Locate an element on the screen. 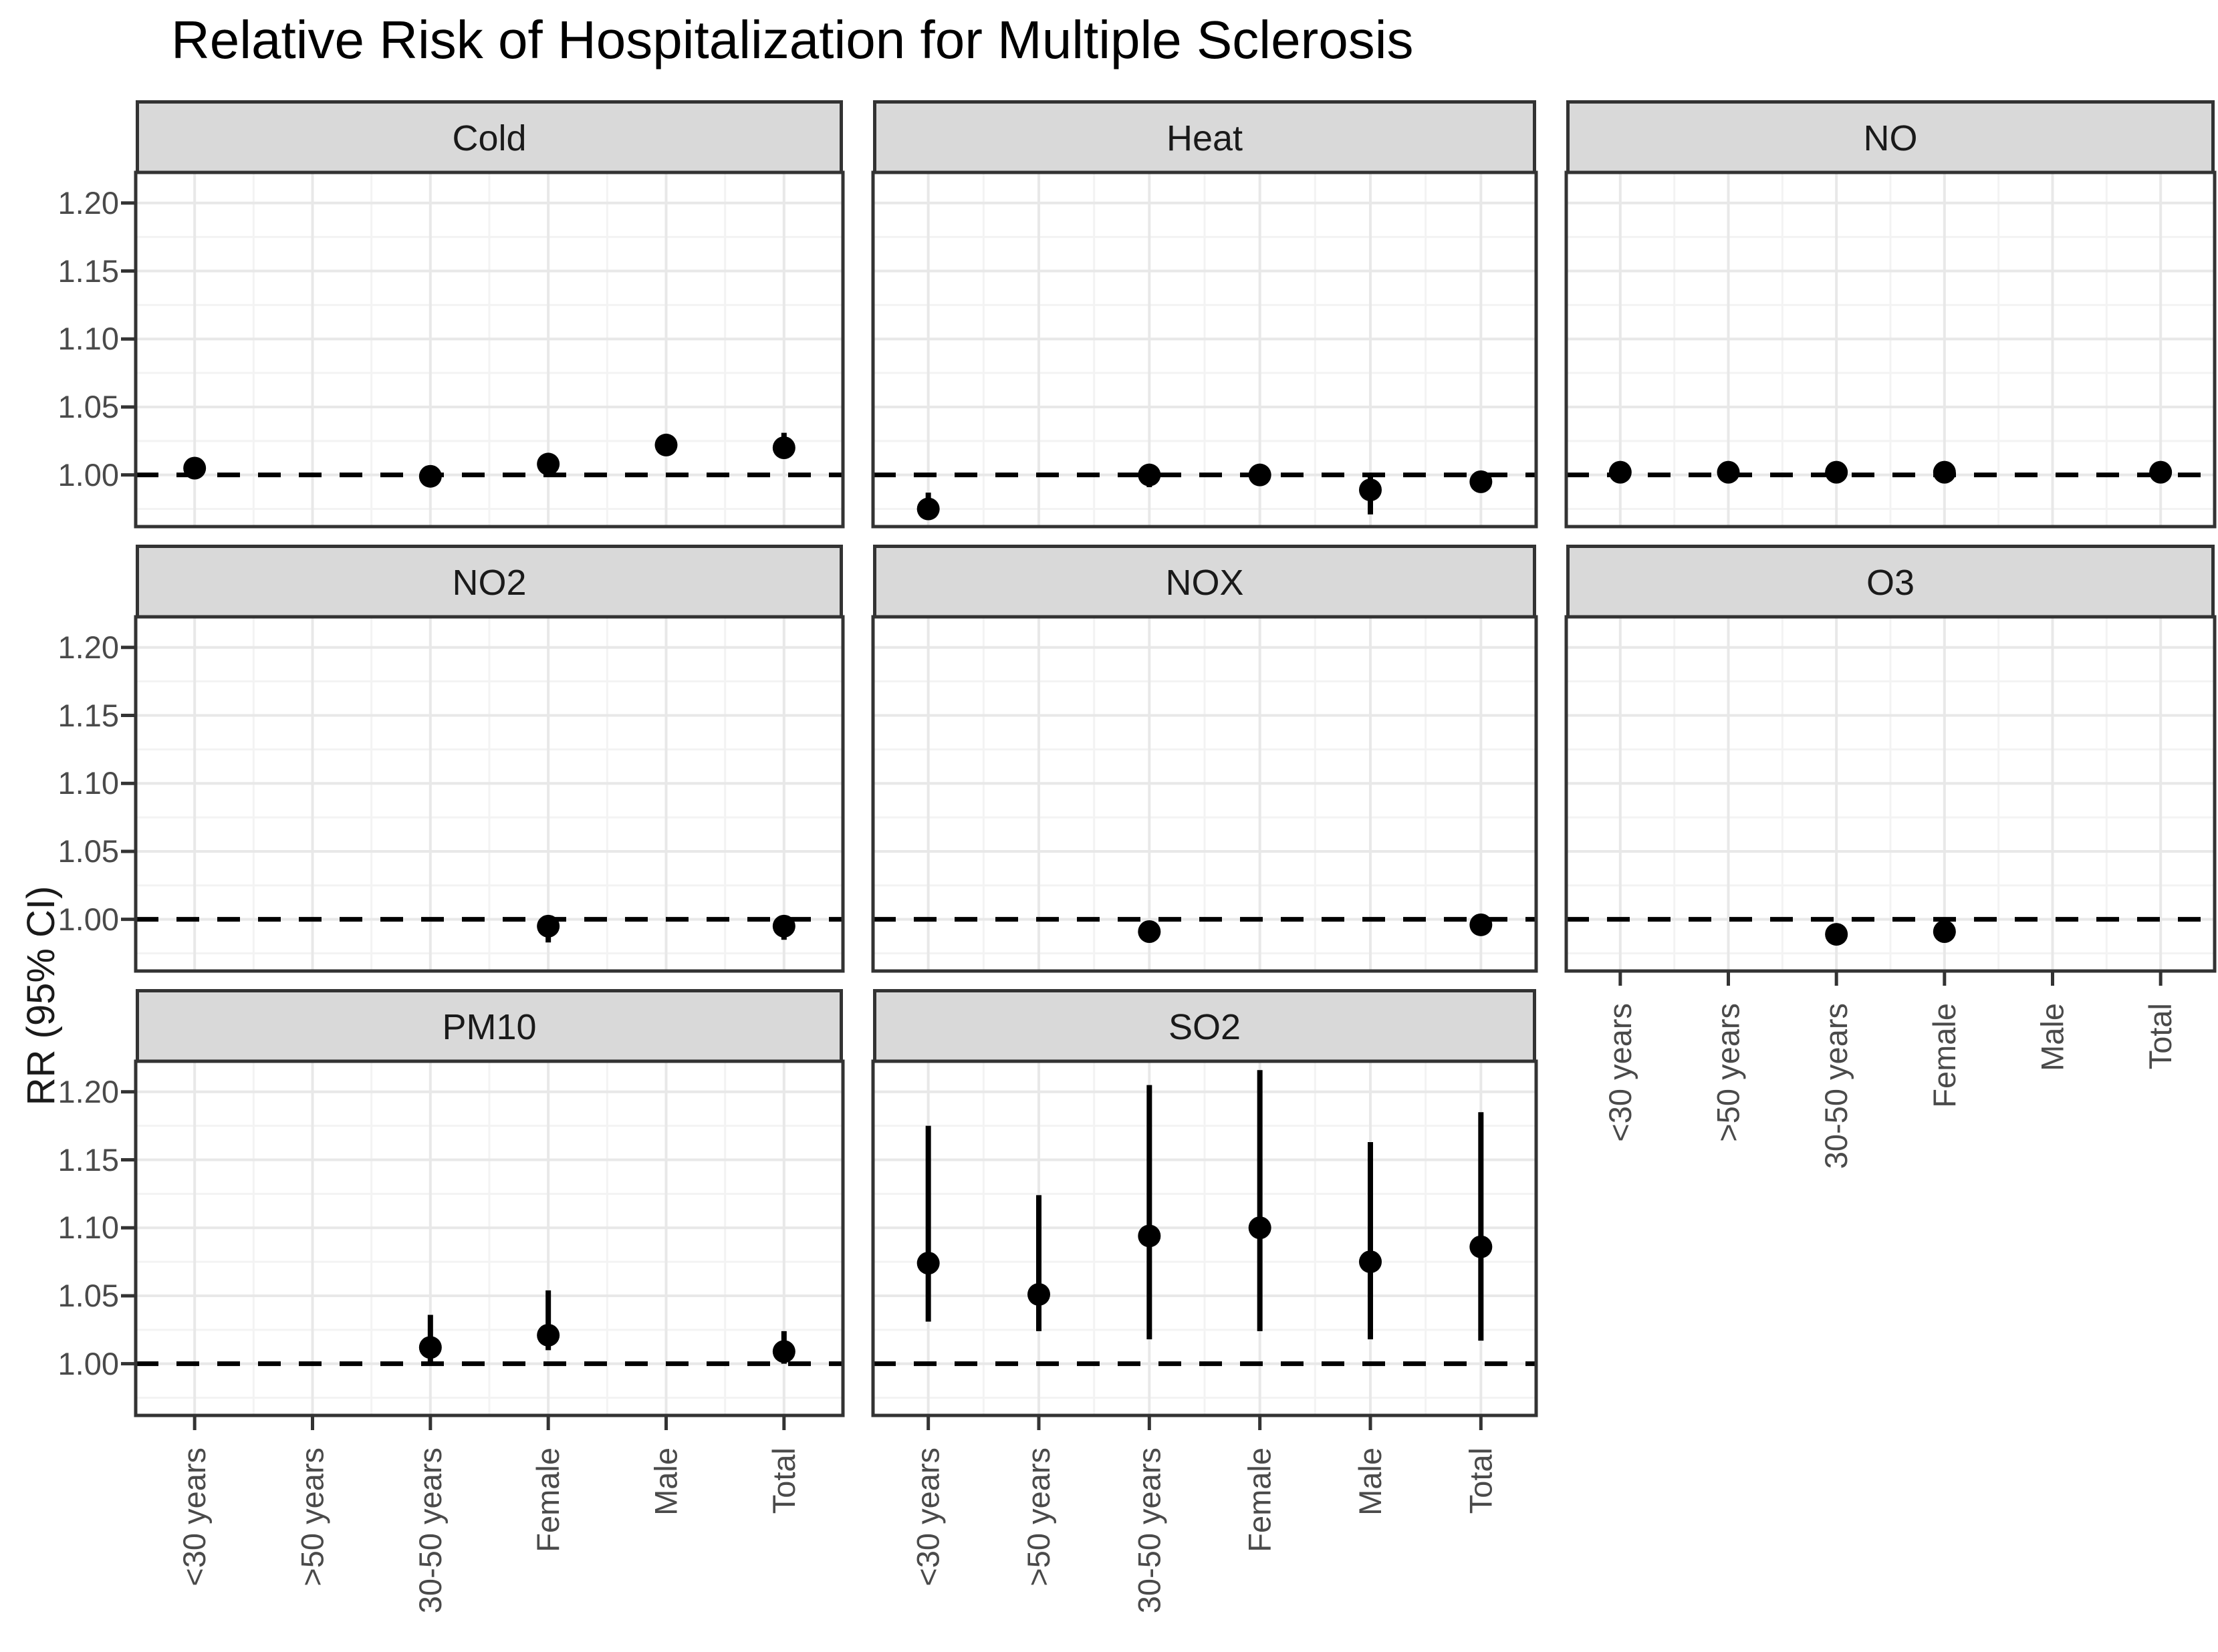 This screenshot has height=1652, width=2218. facet-nox: NOX is located at coordinates (1204, 759).